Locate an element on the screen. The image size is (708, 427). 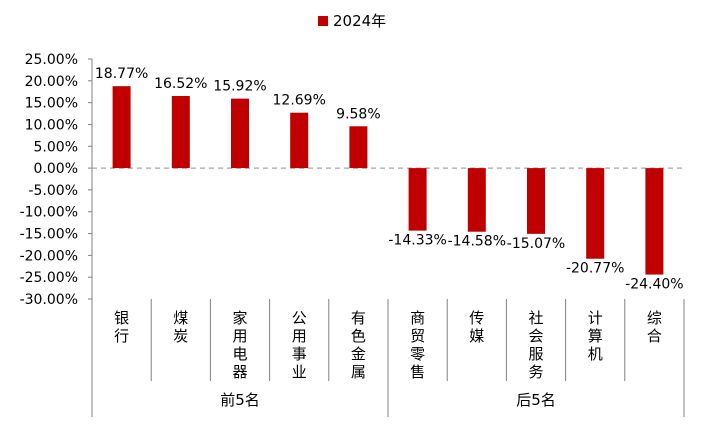
data-label: -15.07% is located at coordinates (536, 244).